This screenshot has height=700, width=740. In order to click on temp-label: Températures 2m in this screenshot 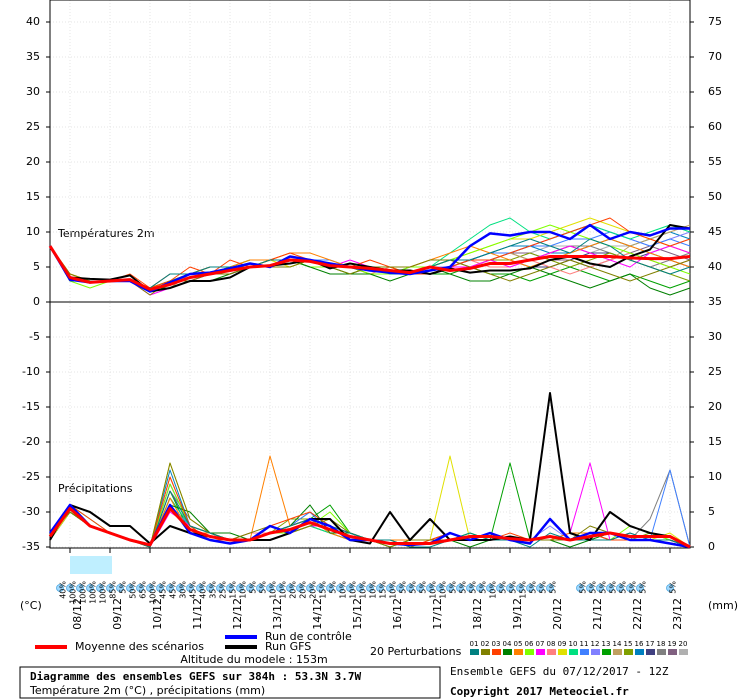, I will do `click(106, 233)`.